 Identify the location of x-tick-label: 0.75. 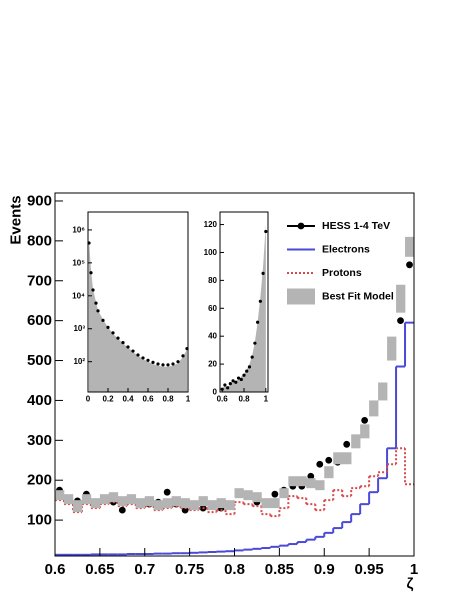
(189, 569).